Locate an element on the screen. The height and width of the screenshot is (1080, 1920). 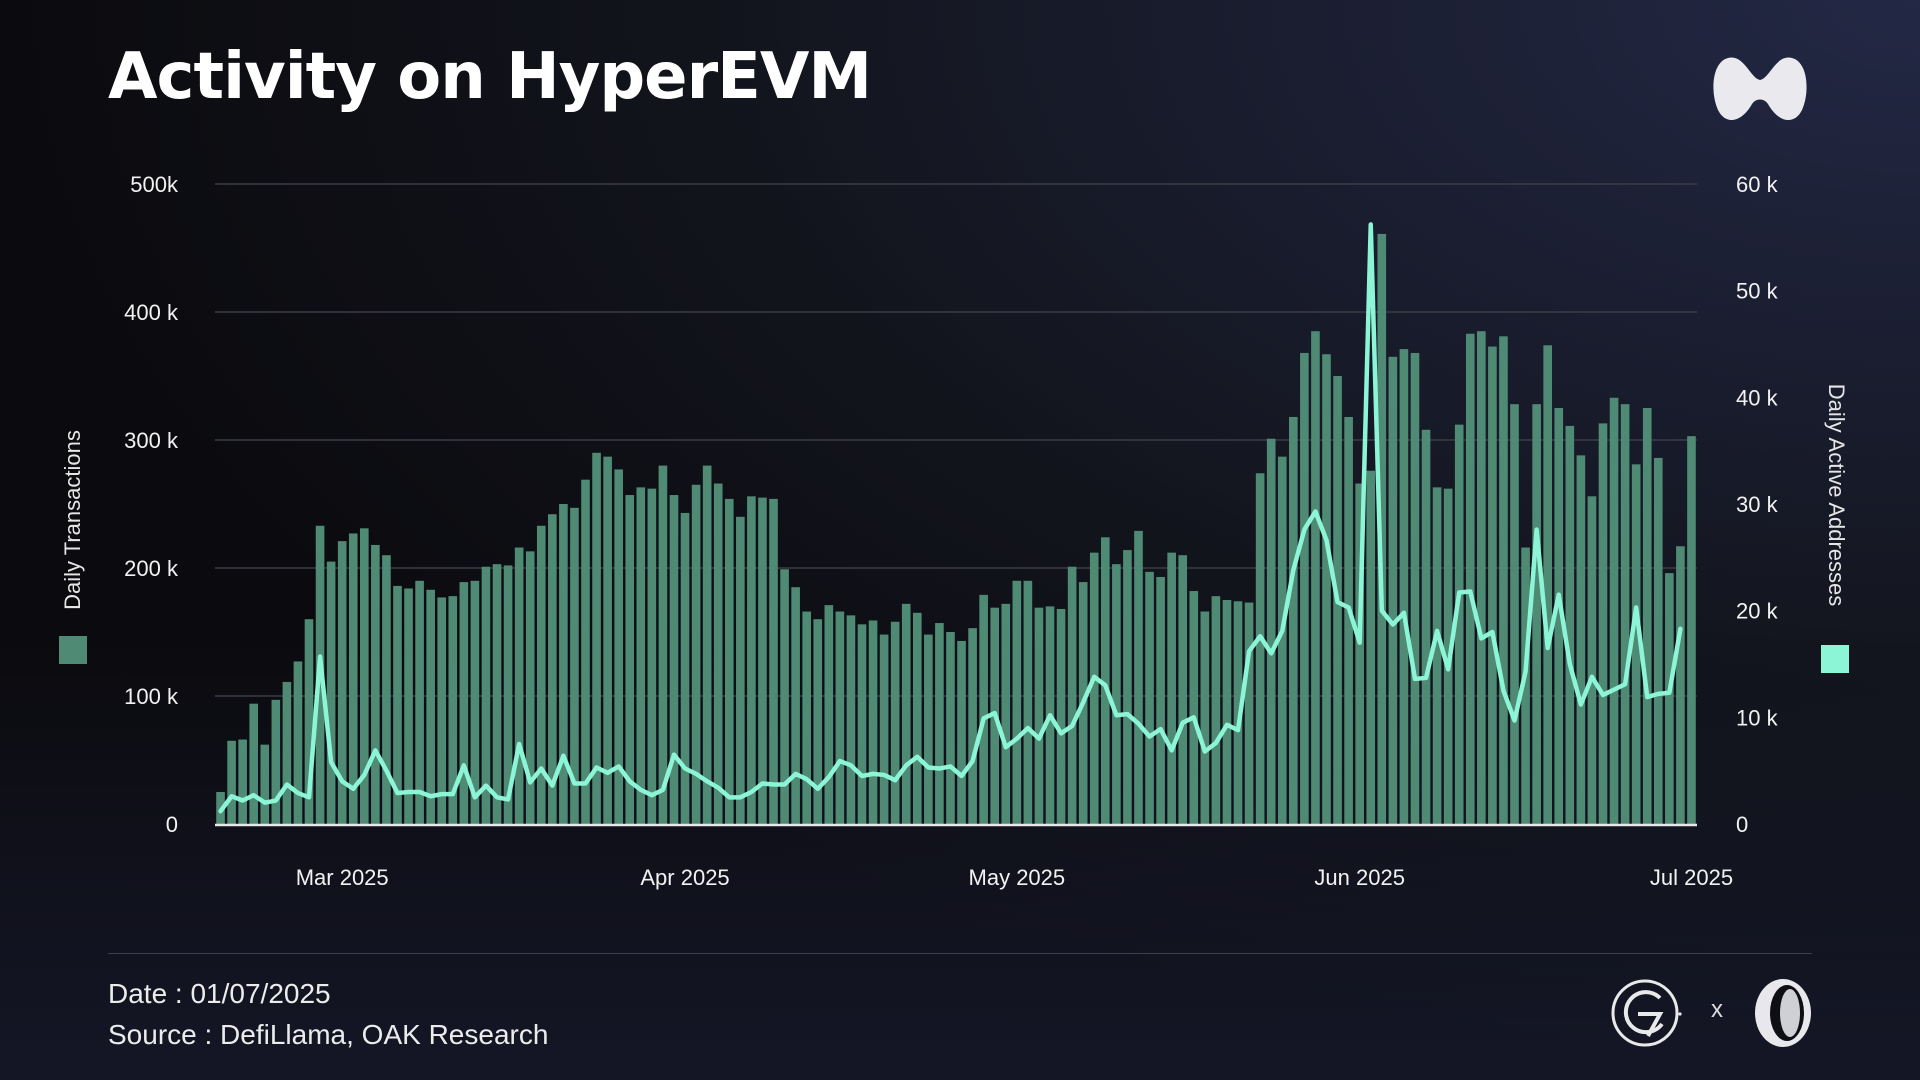
right-tick-label: 30 k is located at coordinates (1757, 504).